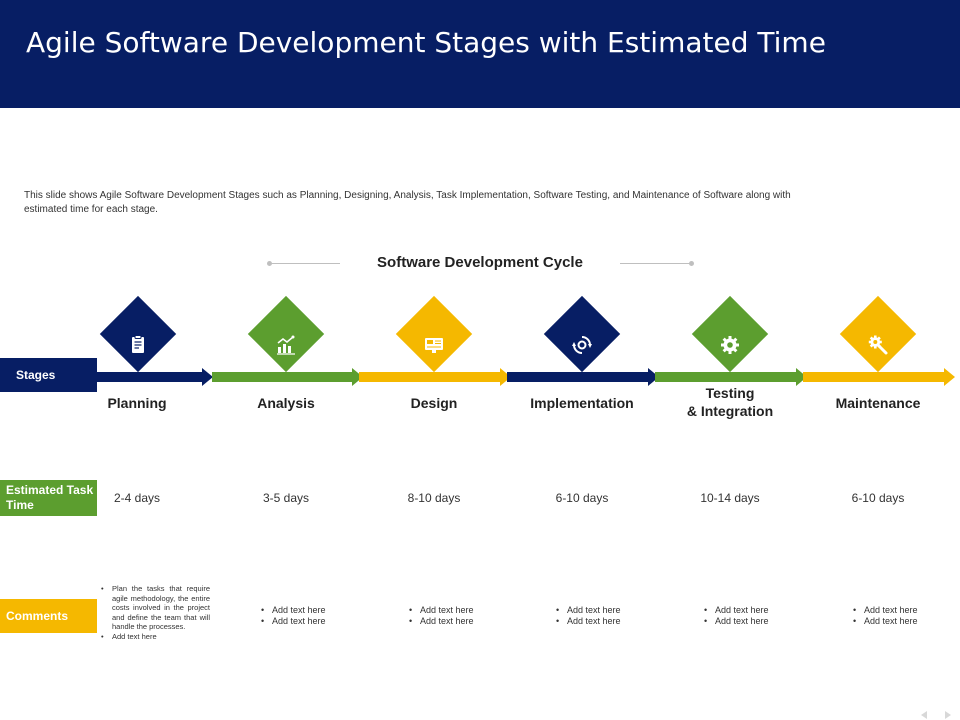 This screenshot has height=720, width=960. What do you see at coordinates (269, 263) in the screenshot?
I see `decor-dot-left` at bounding box center [269, 263].